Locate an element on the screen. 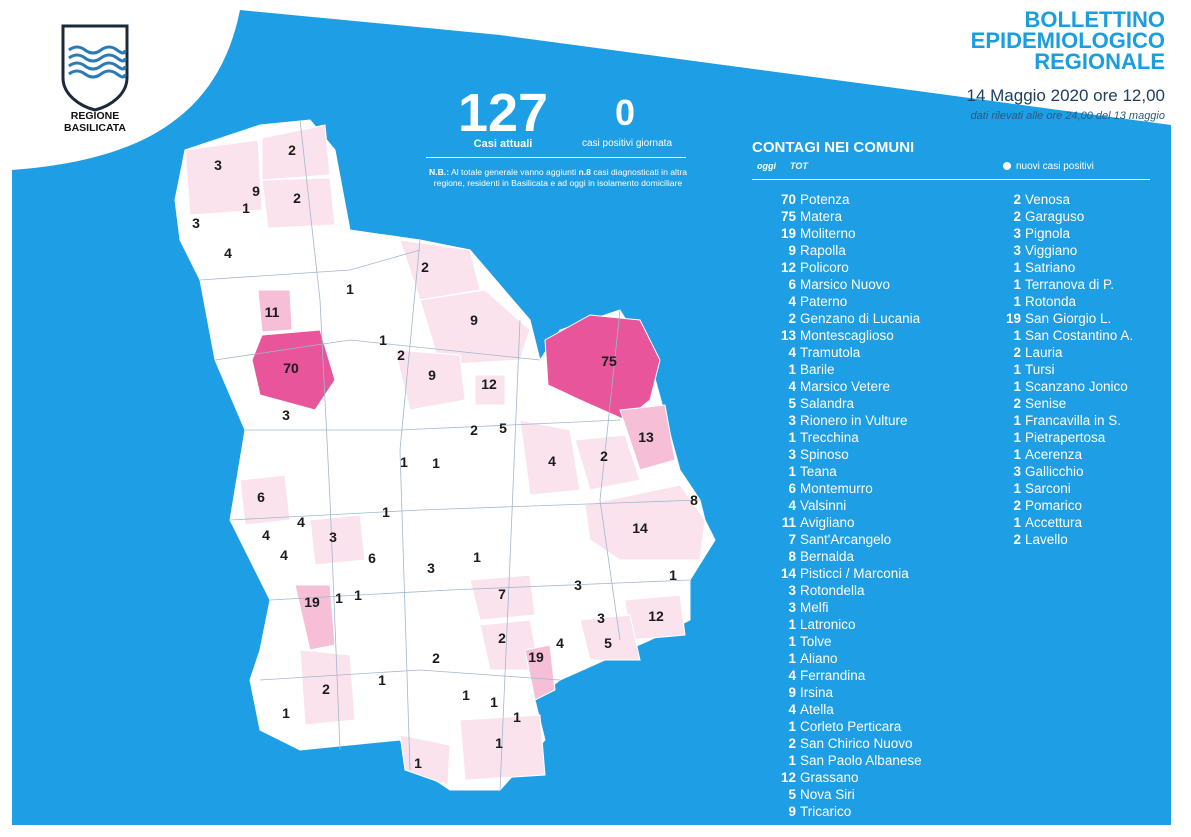  municipality-row: 4 Ferrandina is located at coordinates (841, 675).